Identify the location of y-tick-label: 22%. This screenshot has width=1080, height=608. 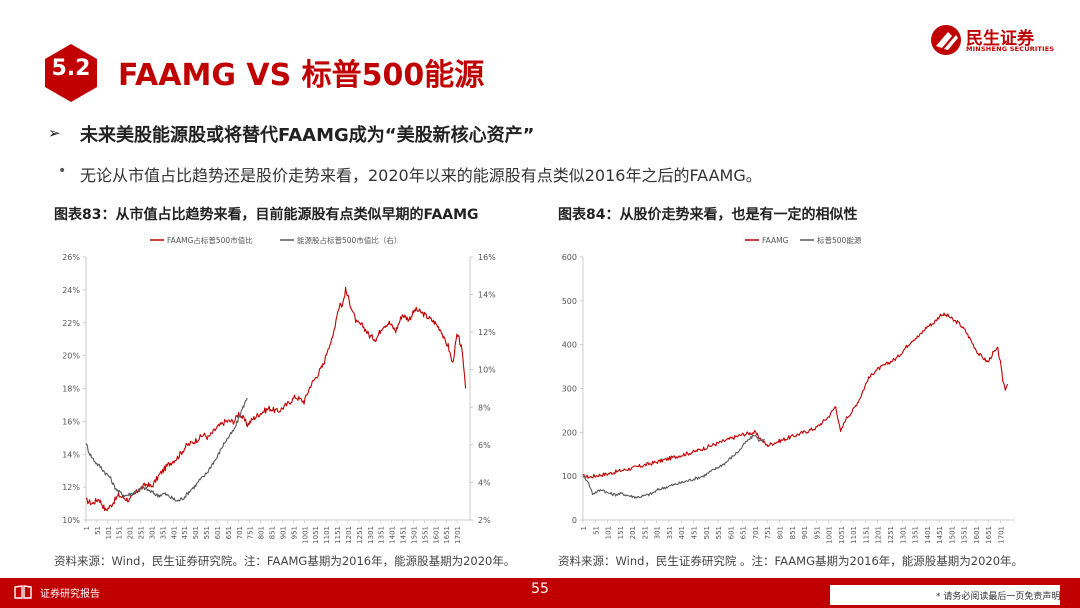
(71, 323).